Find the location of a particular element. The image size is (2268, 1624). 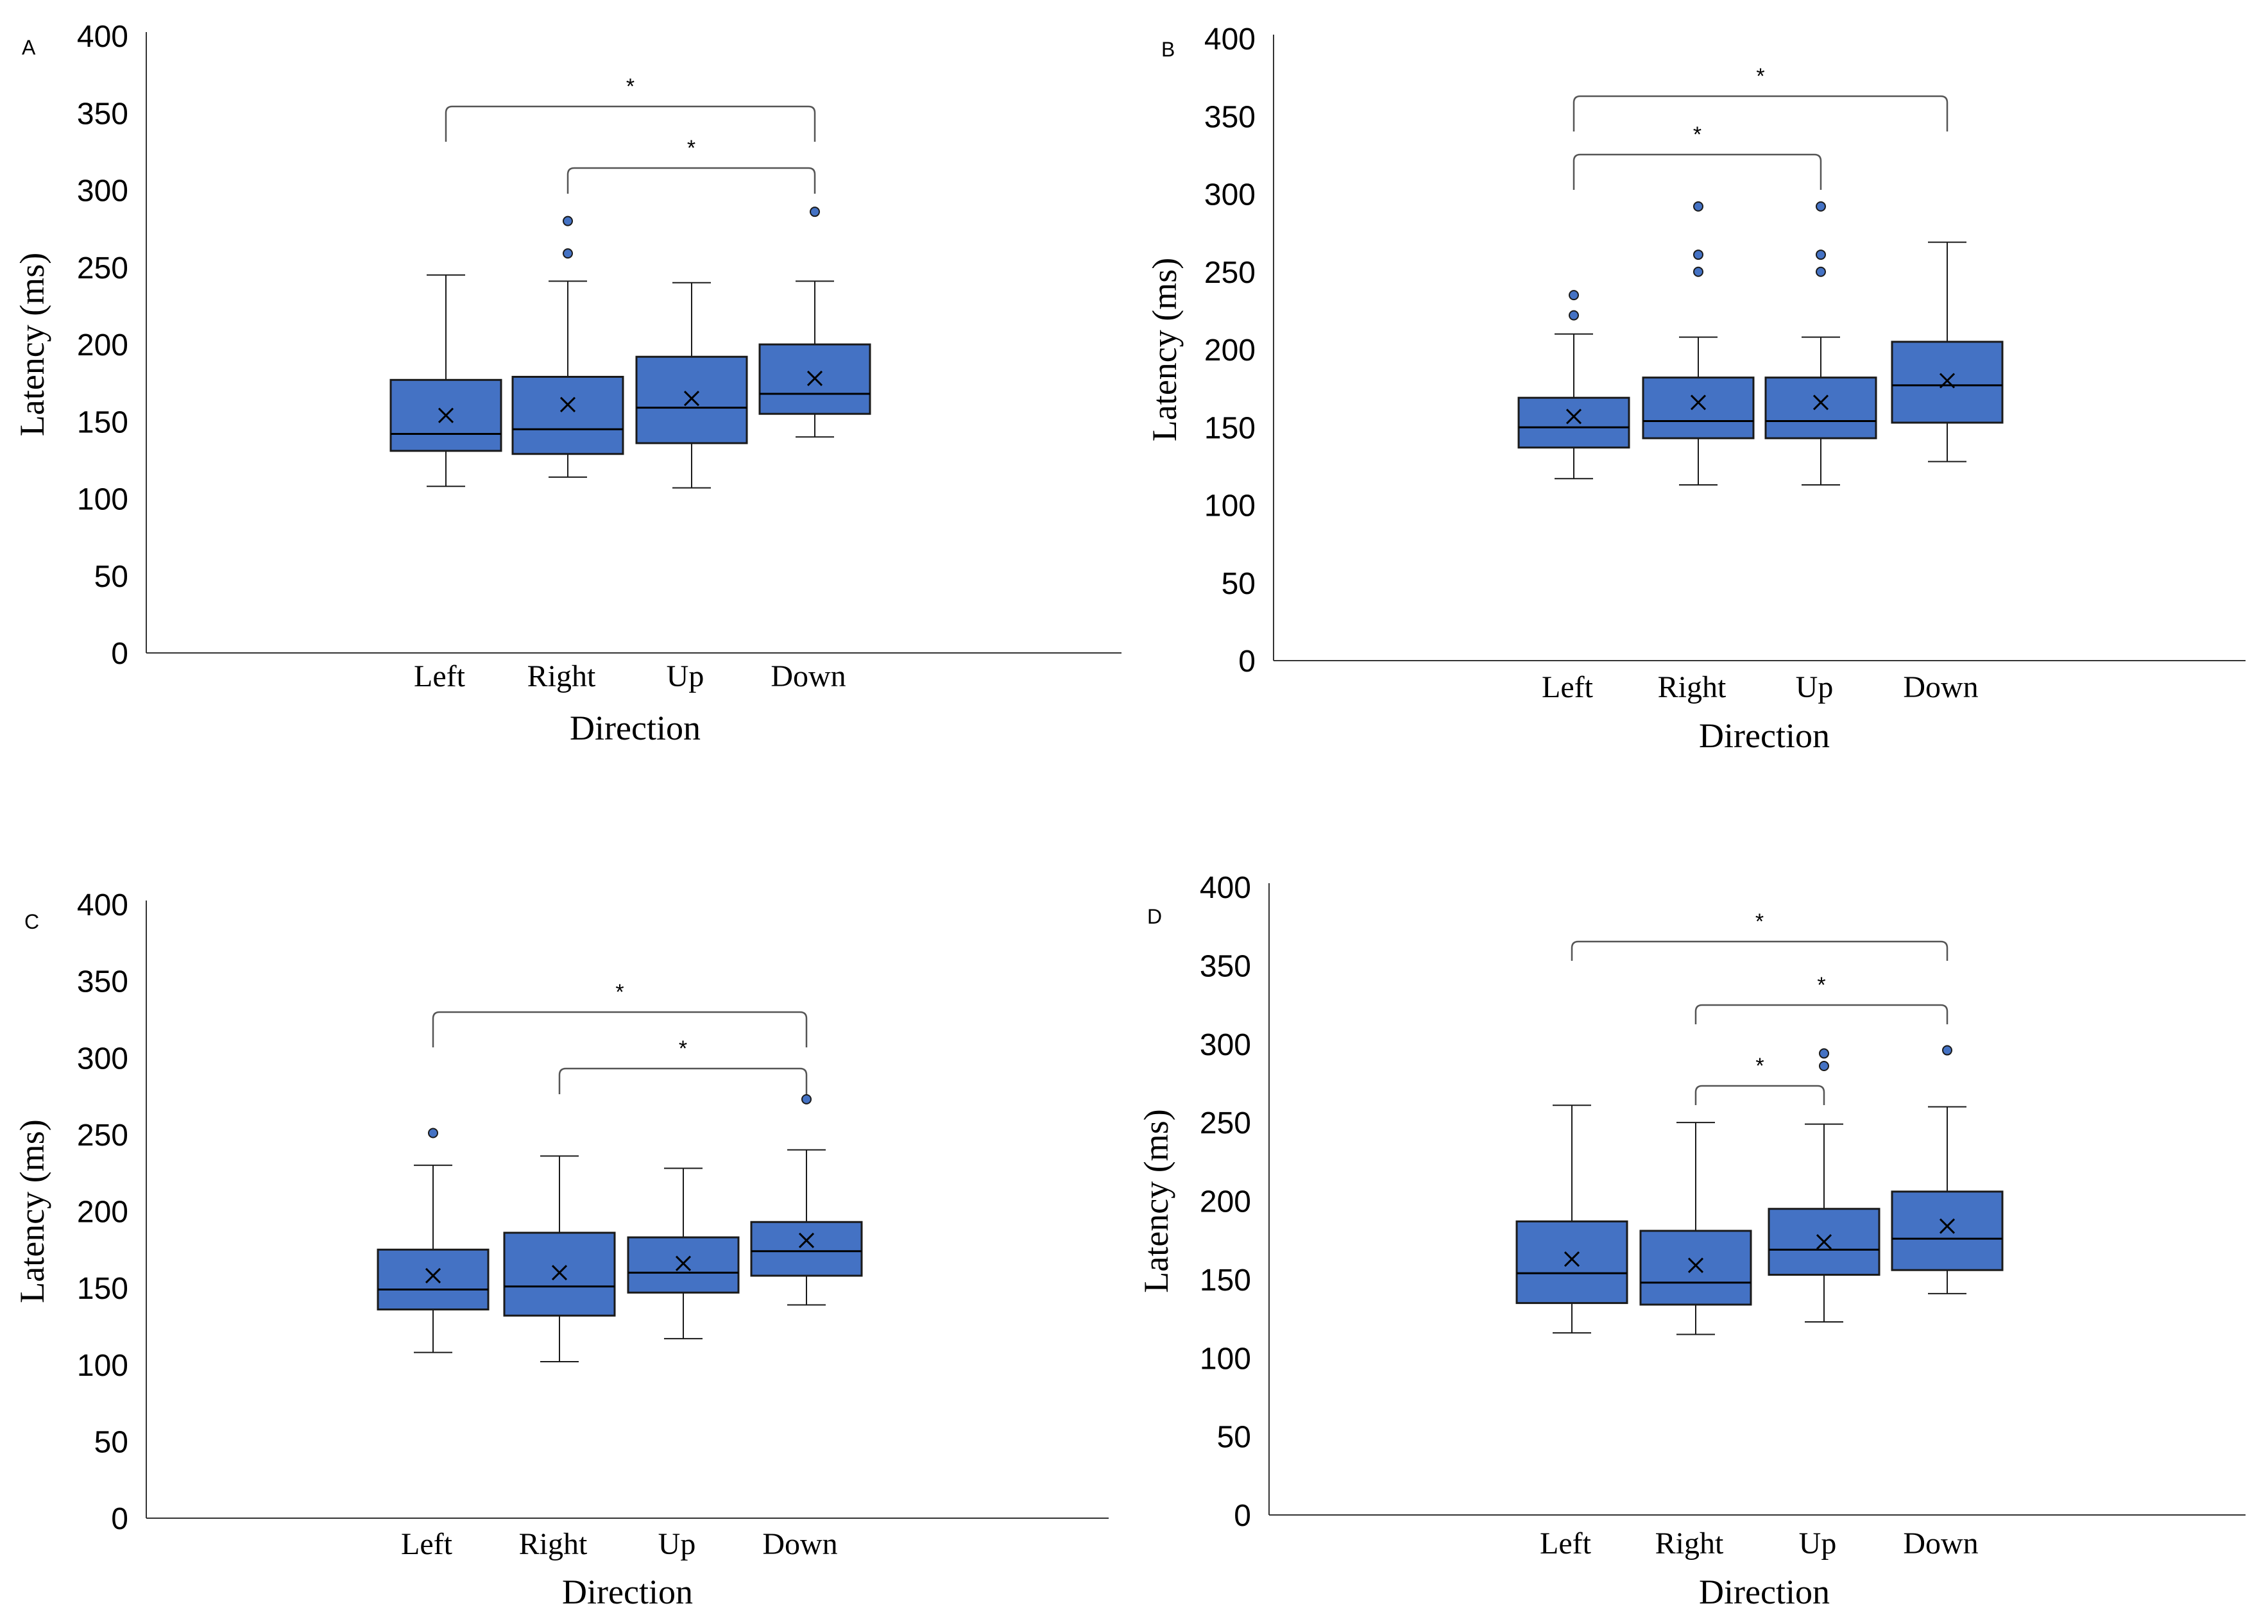

panel-label: A is located at coordinates (29, 47).